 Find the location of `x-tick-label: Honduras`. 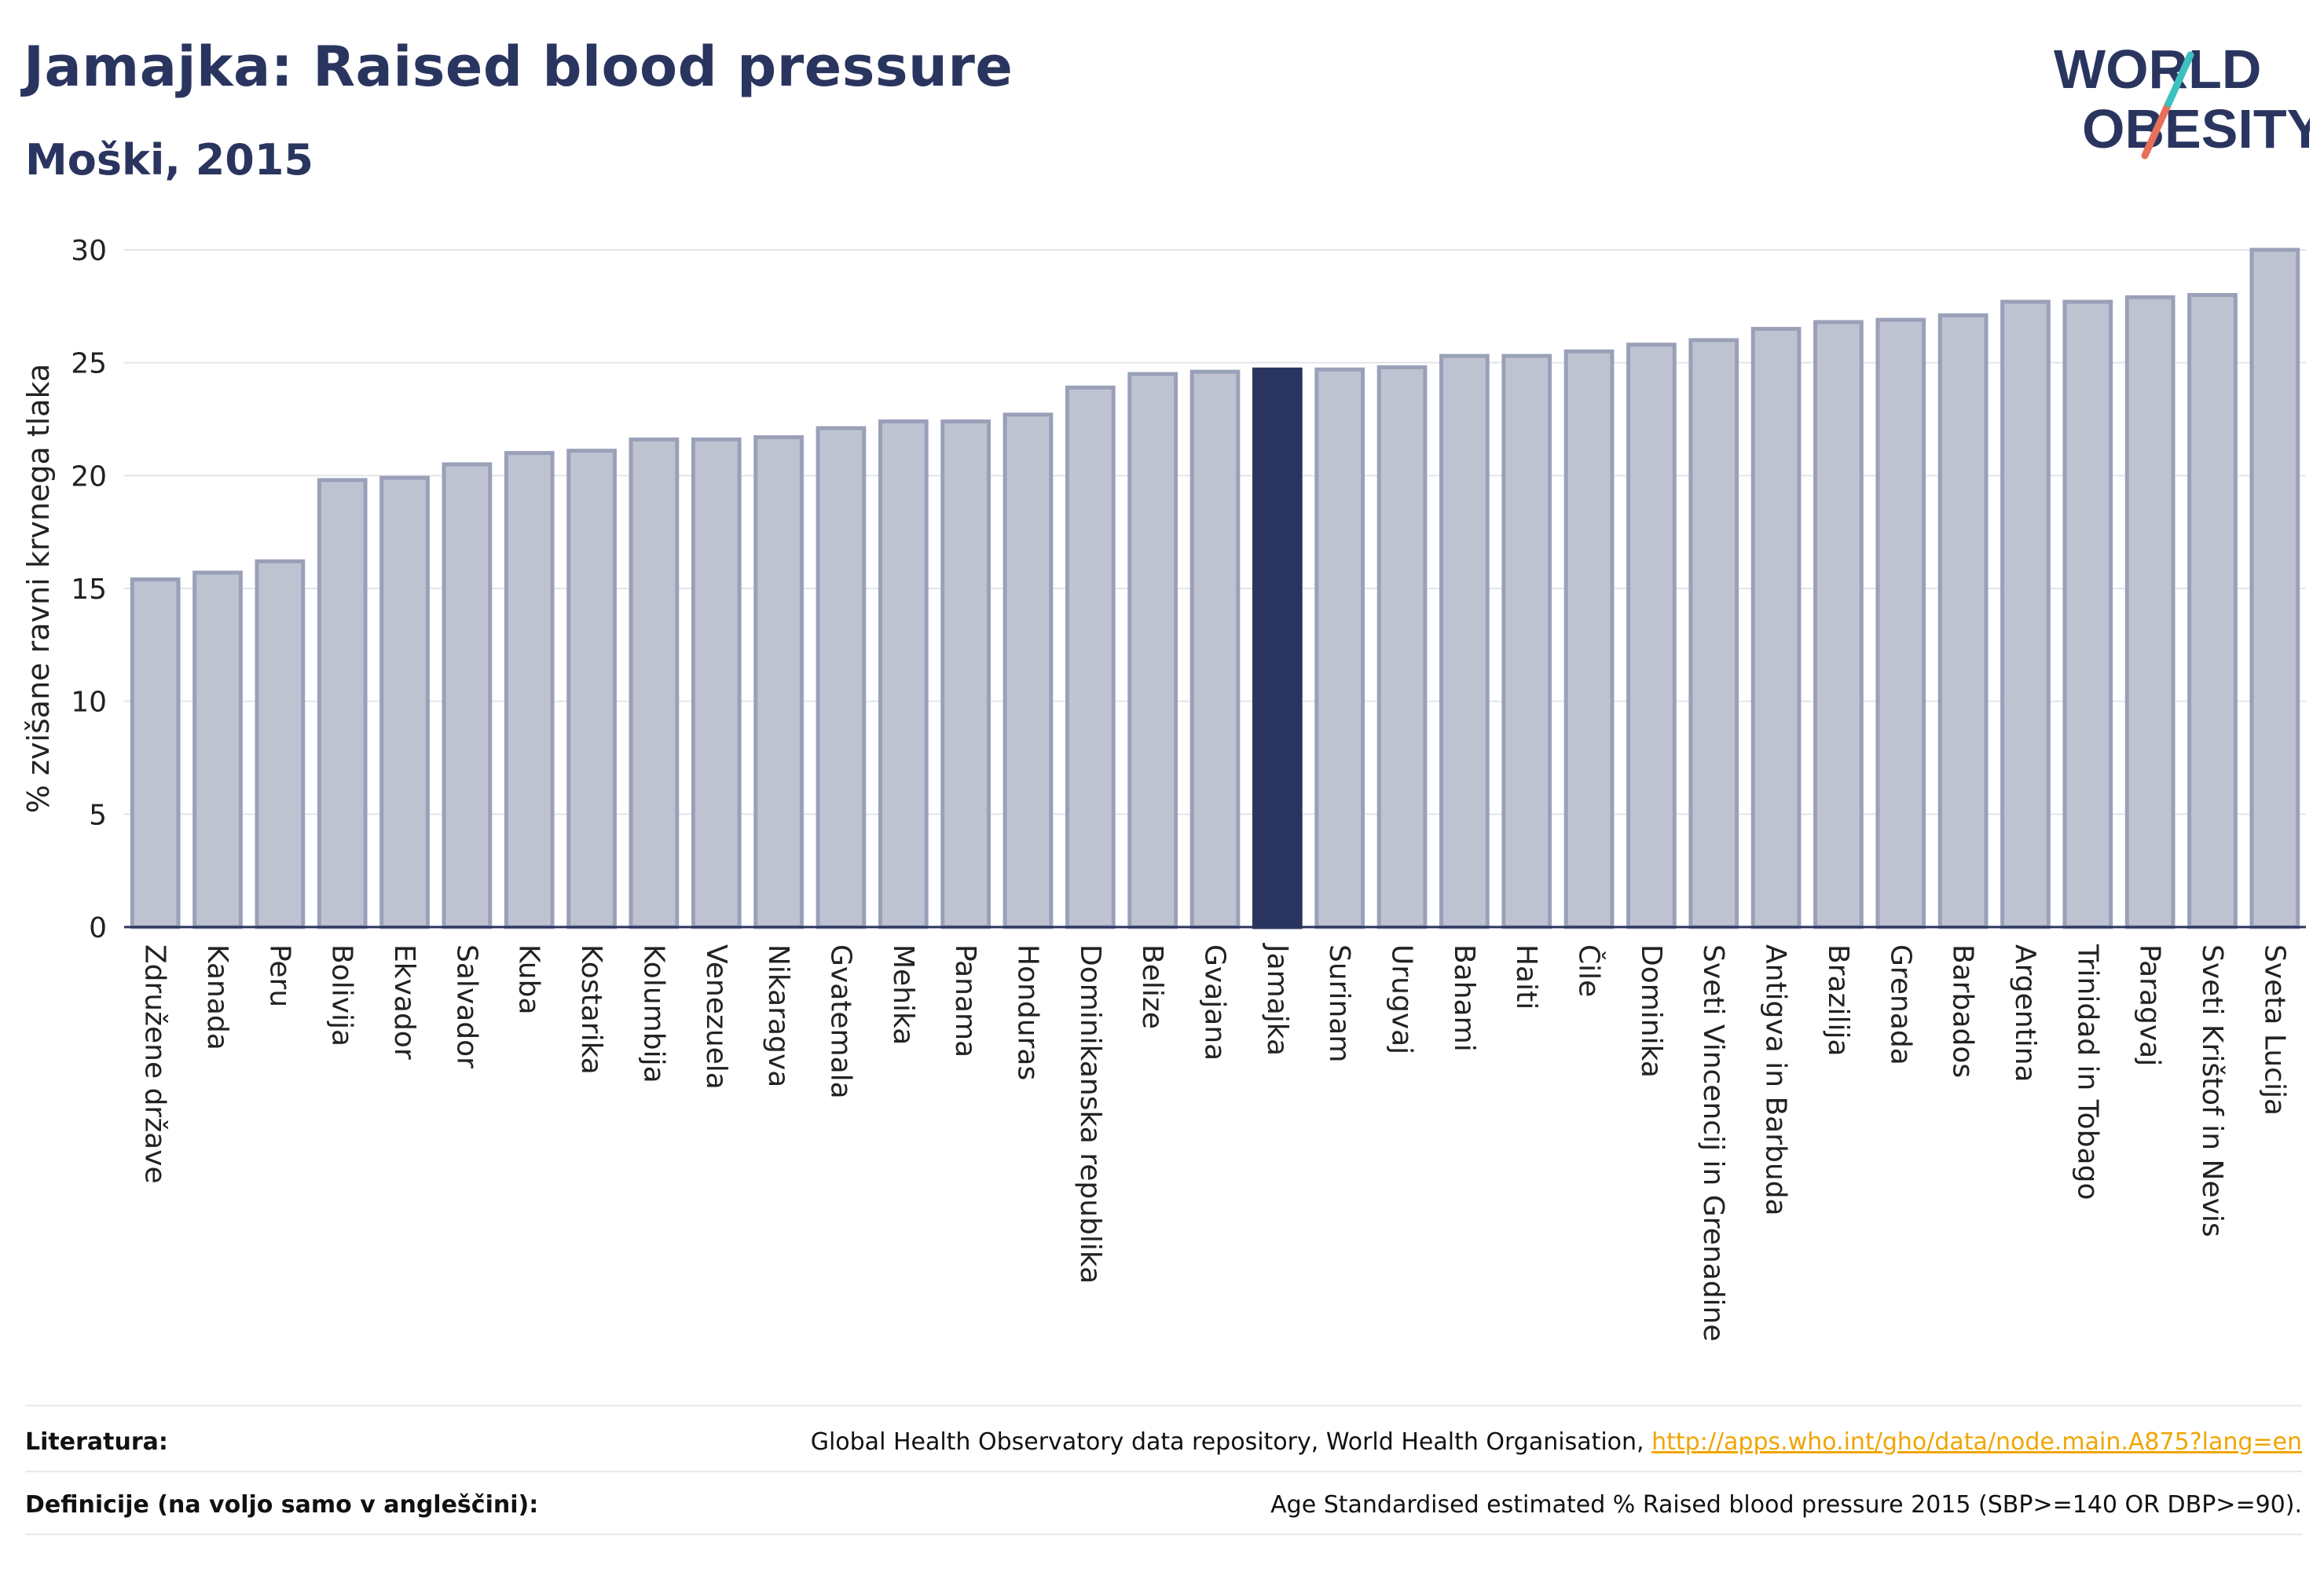

x-tick-label: Honduras is located at coordinates (1027, 1012).